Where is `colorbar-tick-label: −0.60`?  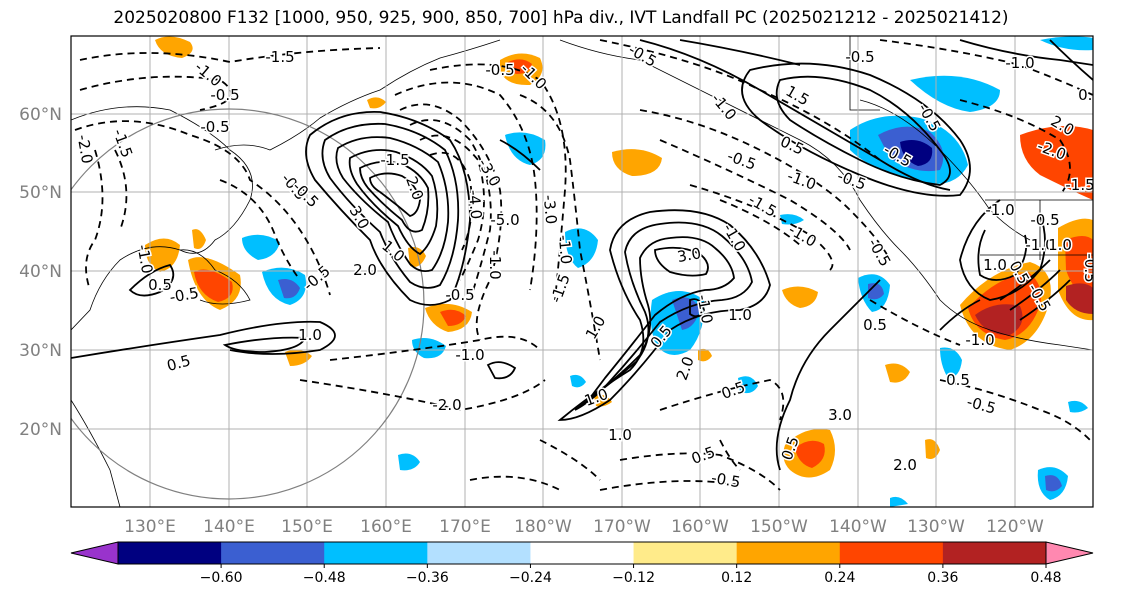 colorbar-tick-label: −0.60 is located at coordinates (221, 578).